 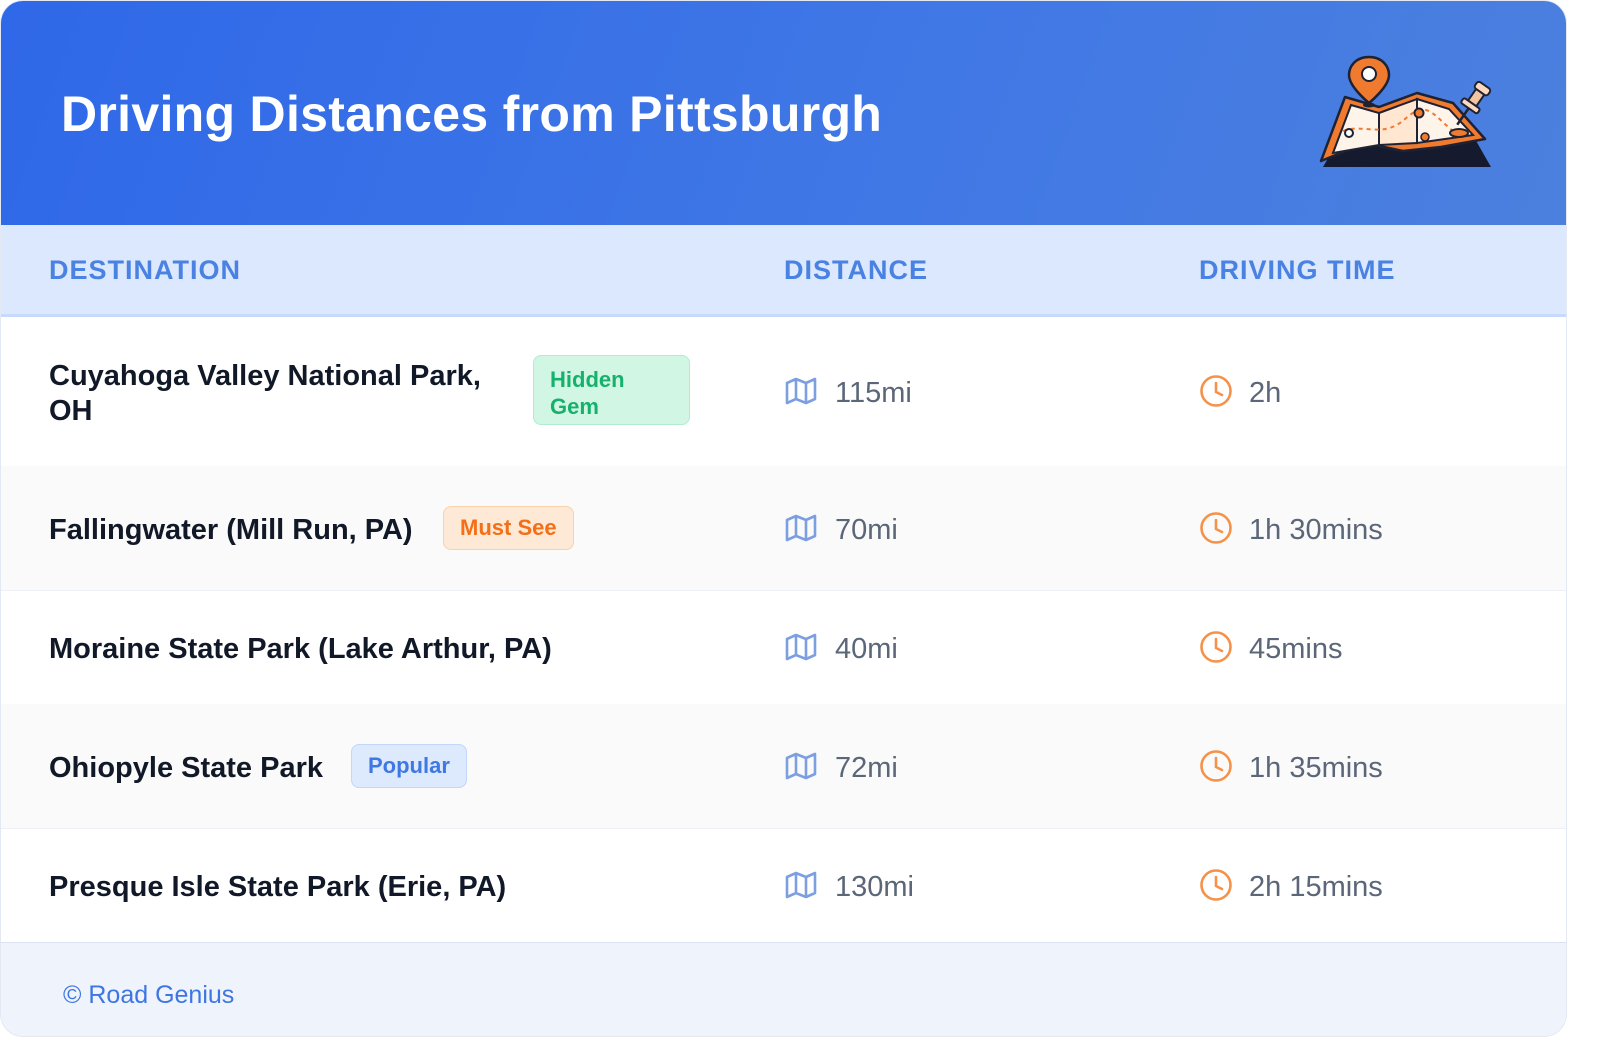 I want to click on distance-value: 115mi, so click(x=873, y=393).